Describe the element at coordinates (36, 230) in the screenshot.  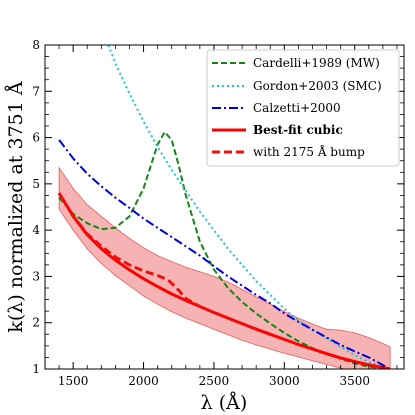
I see `y-tick-label: 4` at that location.